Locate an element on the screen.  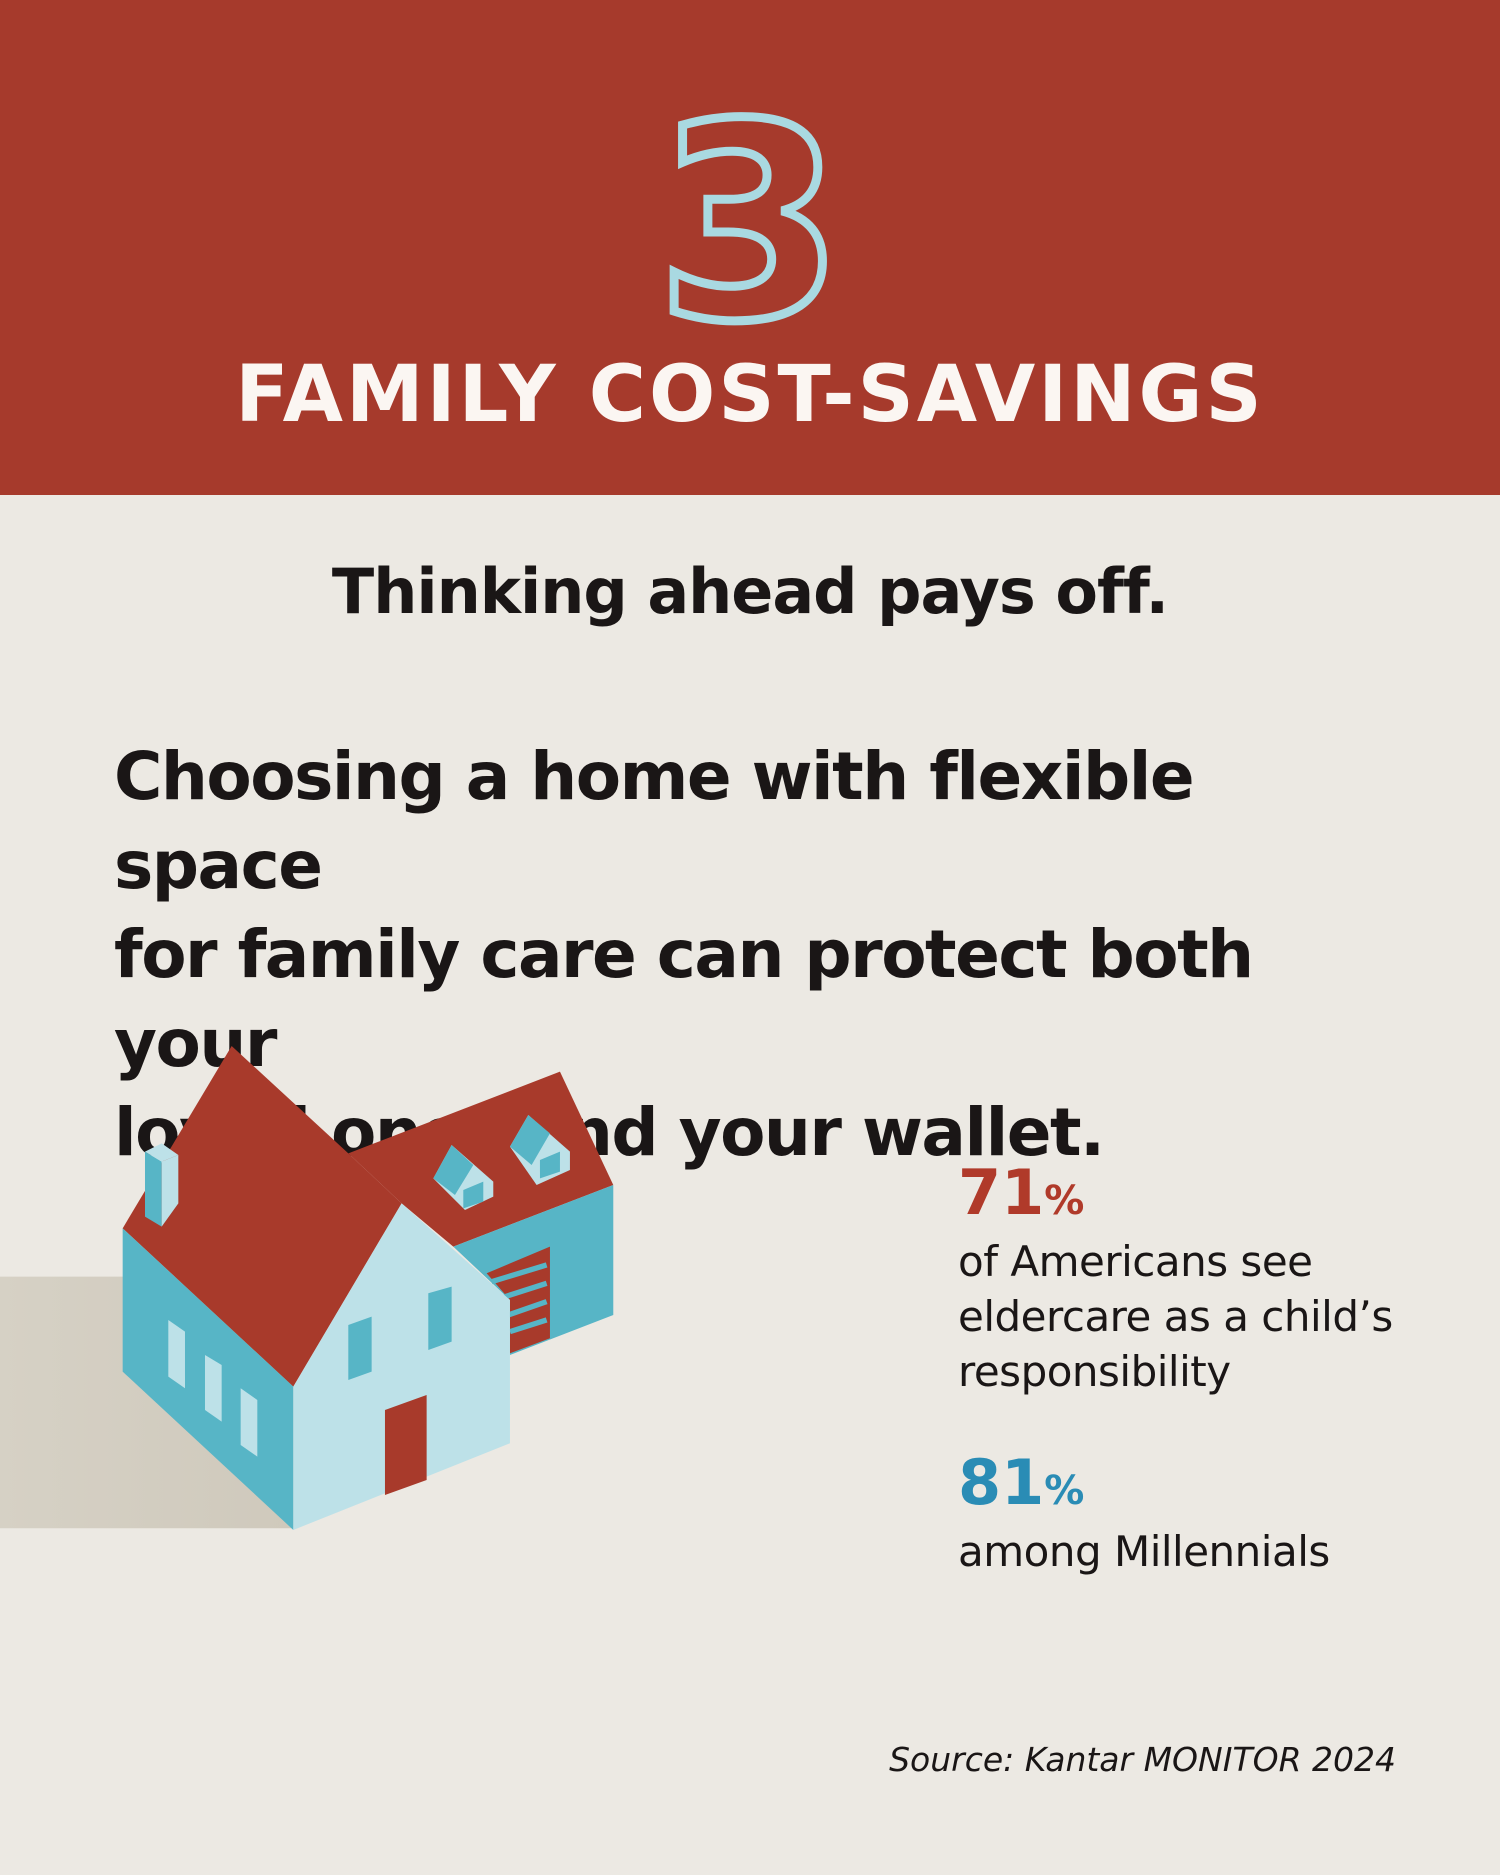
garage-roof is located at coordinates (481, 1159).